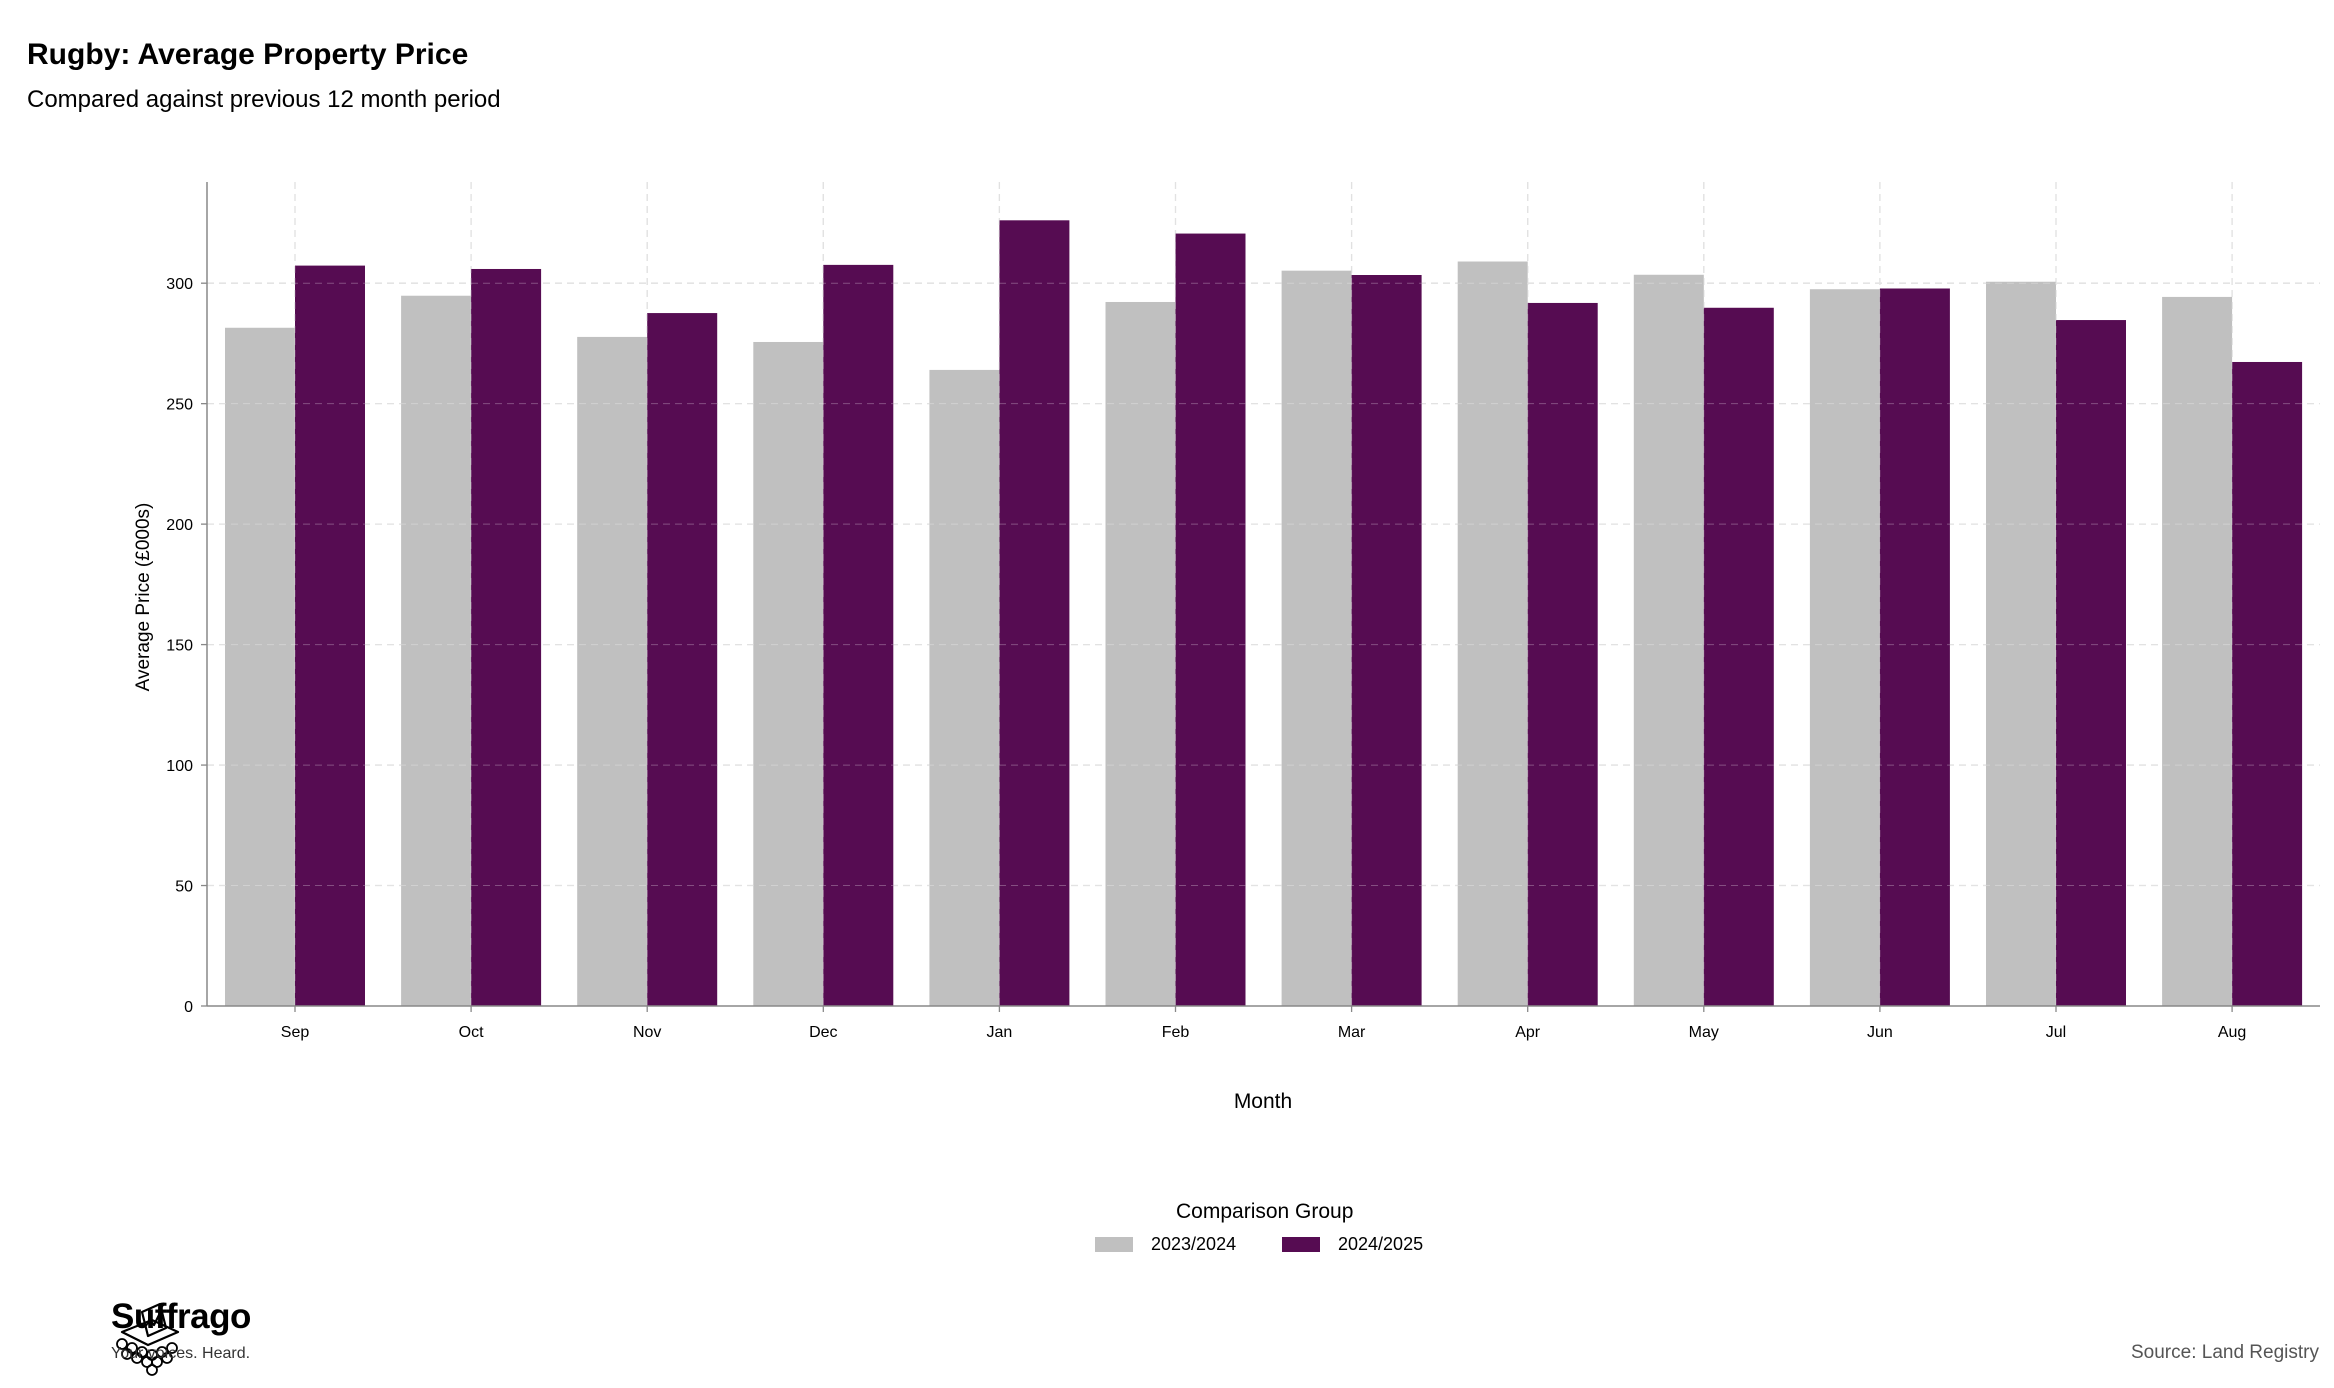 This screenshot has height=1388, width=2334. Describe the element at coordinates (1562, 654) in the screenshot. I see `bar-2024-2025-apr` at that location.